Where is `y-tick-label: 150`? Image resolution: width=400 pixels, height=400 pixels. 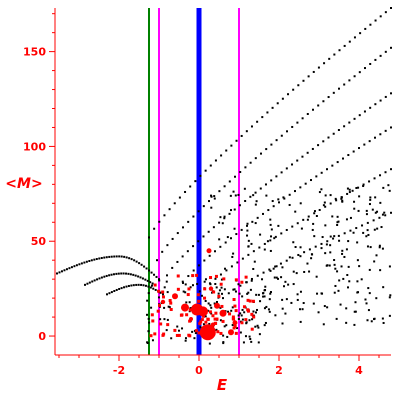
y-tick-label: 150 is located at coordinates (34, 52).